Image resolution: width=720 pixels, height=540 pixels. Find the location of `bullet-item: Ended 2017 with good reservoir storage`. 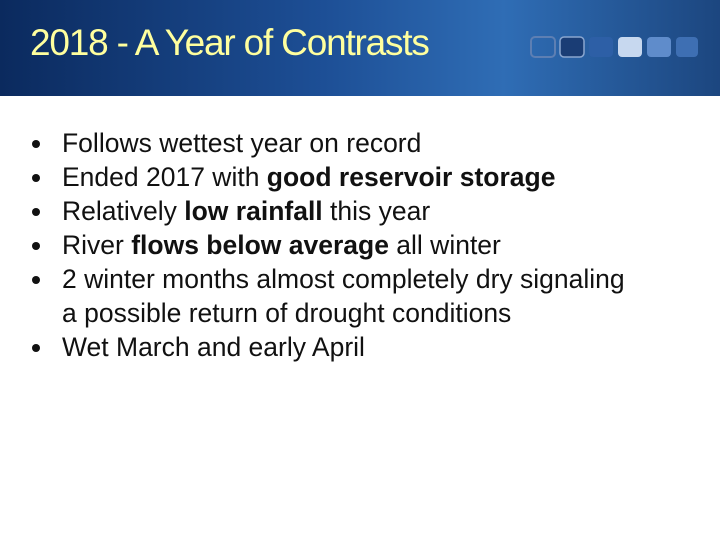

bullet-item: Ended 2017 with good reservoir storage is located at coordinates (337, 177).